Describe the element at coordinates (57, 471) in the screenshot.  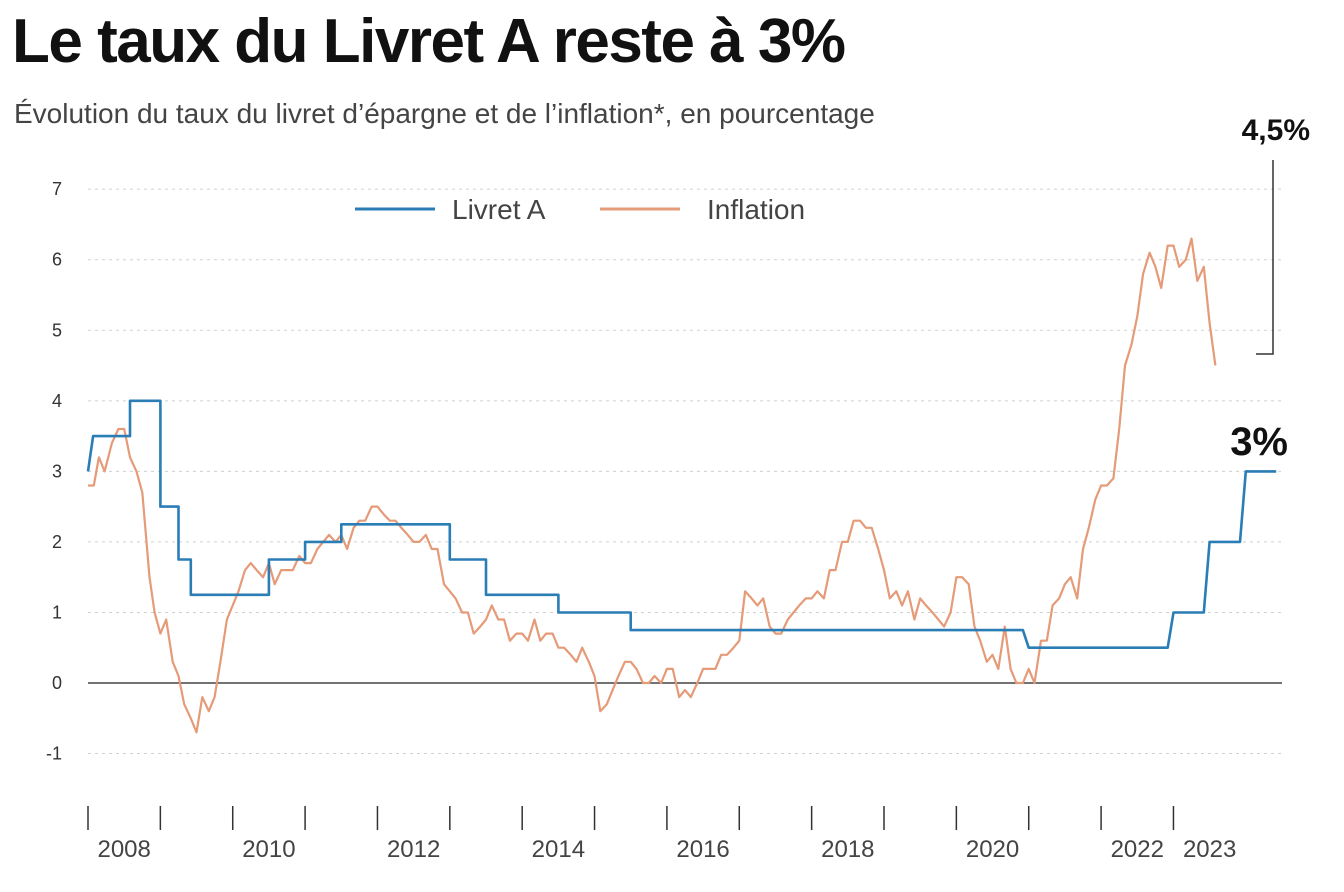
I see `y-tick-label: 3` at that location.